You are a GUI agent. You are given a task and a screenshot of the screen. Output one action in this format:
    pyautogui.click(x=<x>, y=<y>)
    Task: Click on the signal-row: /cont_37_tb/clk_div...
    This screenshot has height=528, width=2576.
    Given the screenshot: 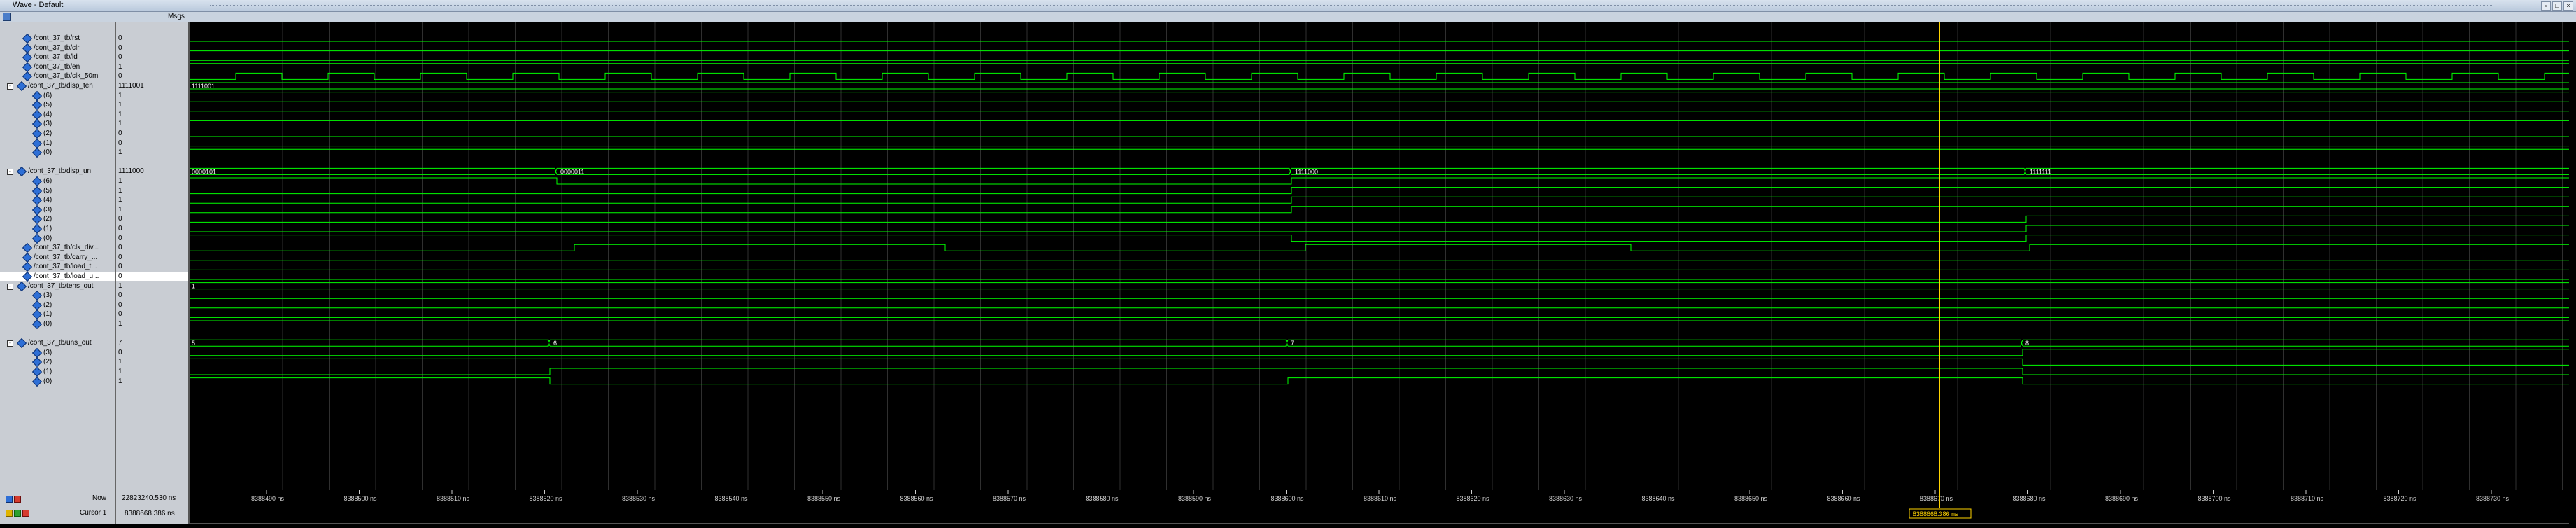 What is the action you would take?
    pyautogui.click(x=57, y=248)
    